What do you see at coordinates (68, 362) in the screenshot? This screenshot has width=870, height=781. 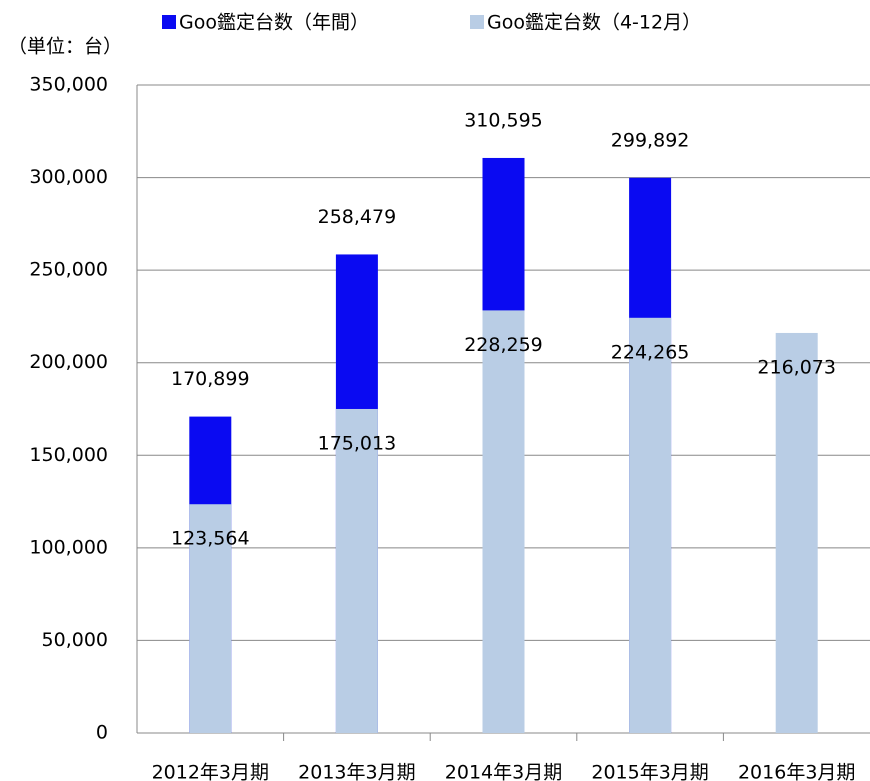 I see `y-tick-label: 200,000` at bounding box center [68, 362].